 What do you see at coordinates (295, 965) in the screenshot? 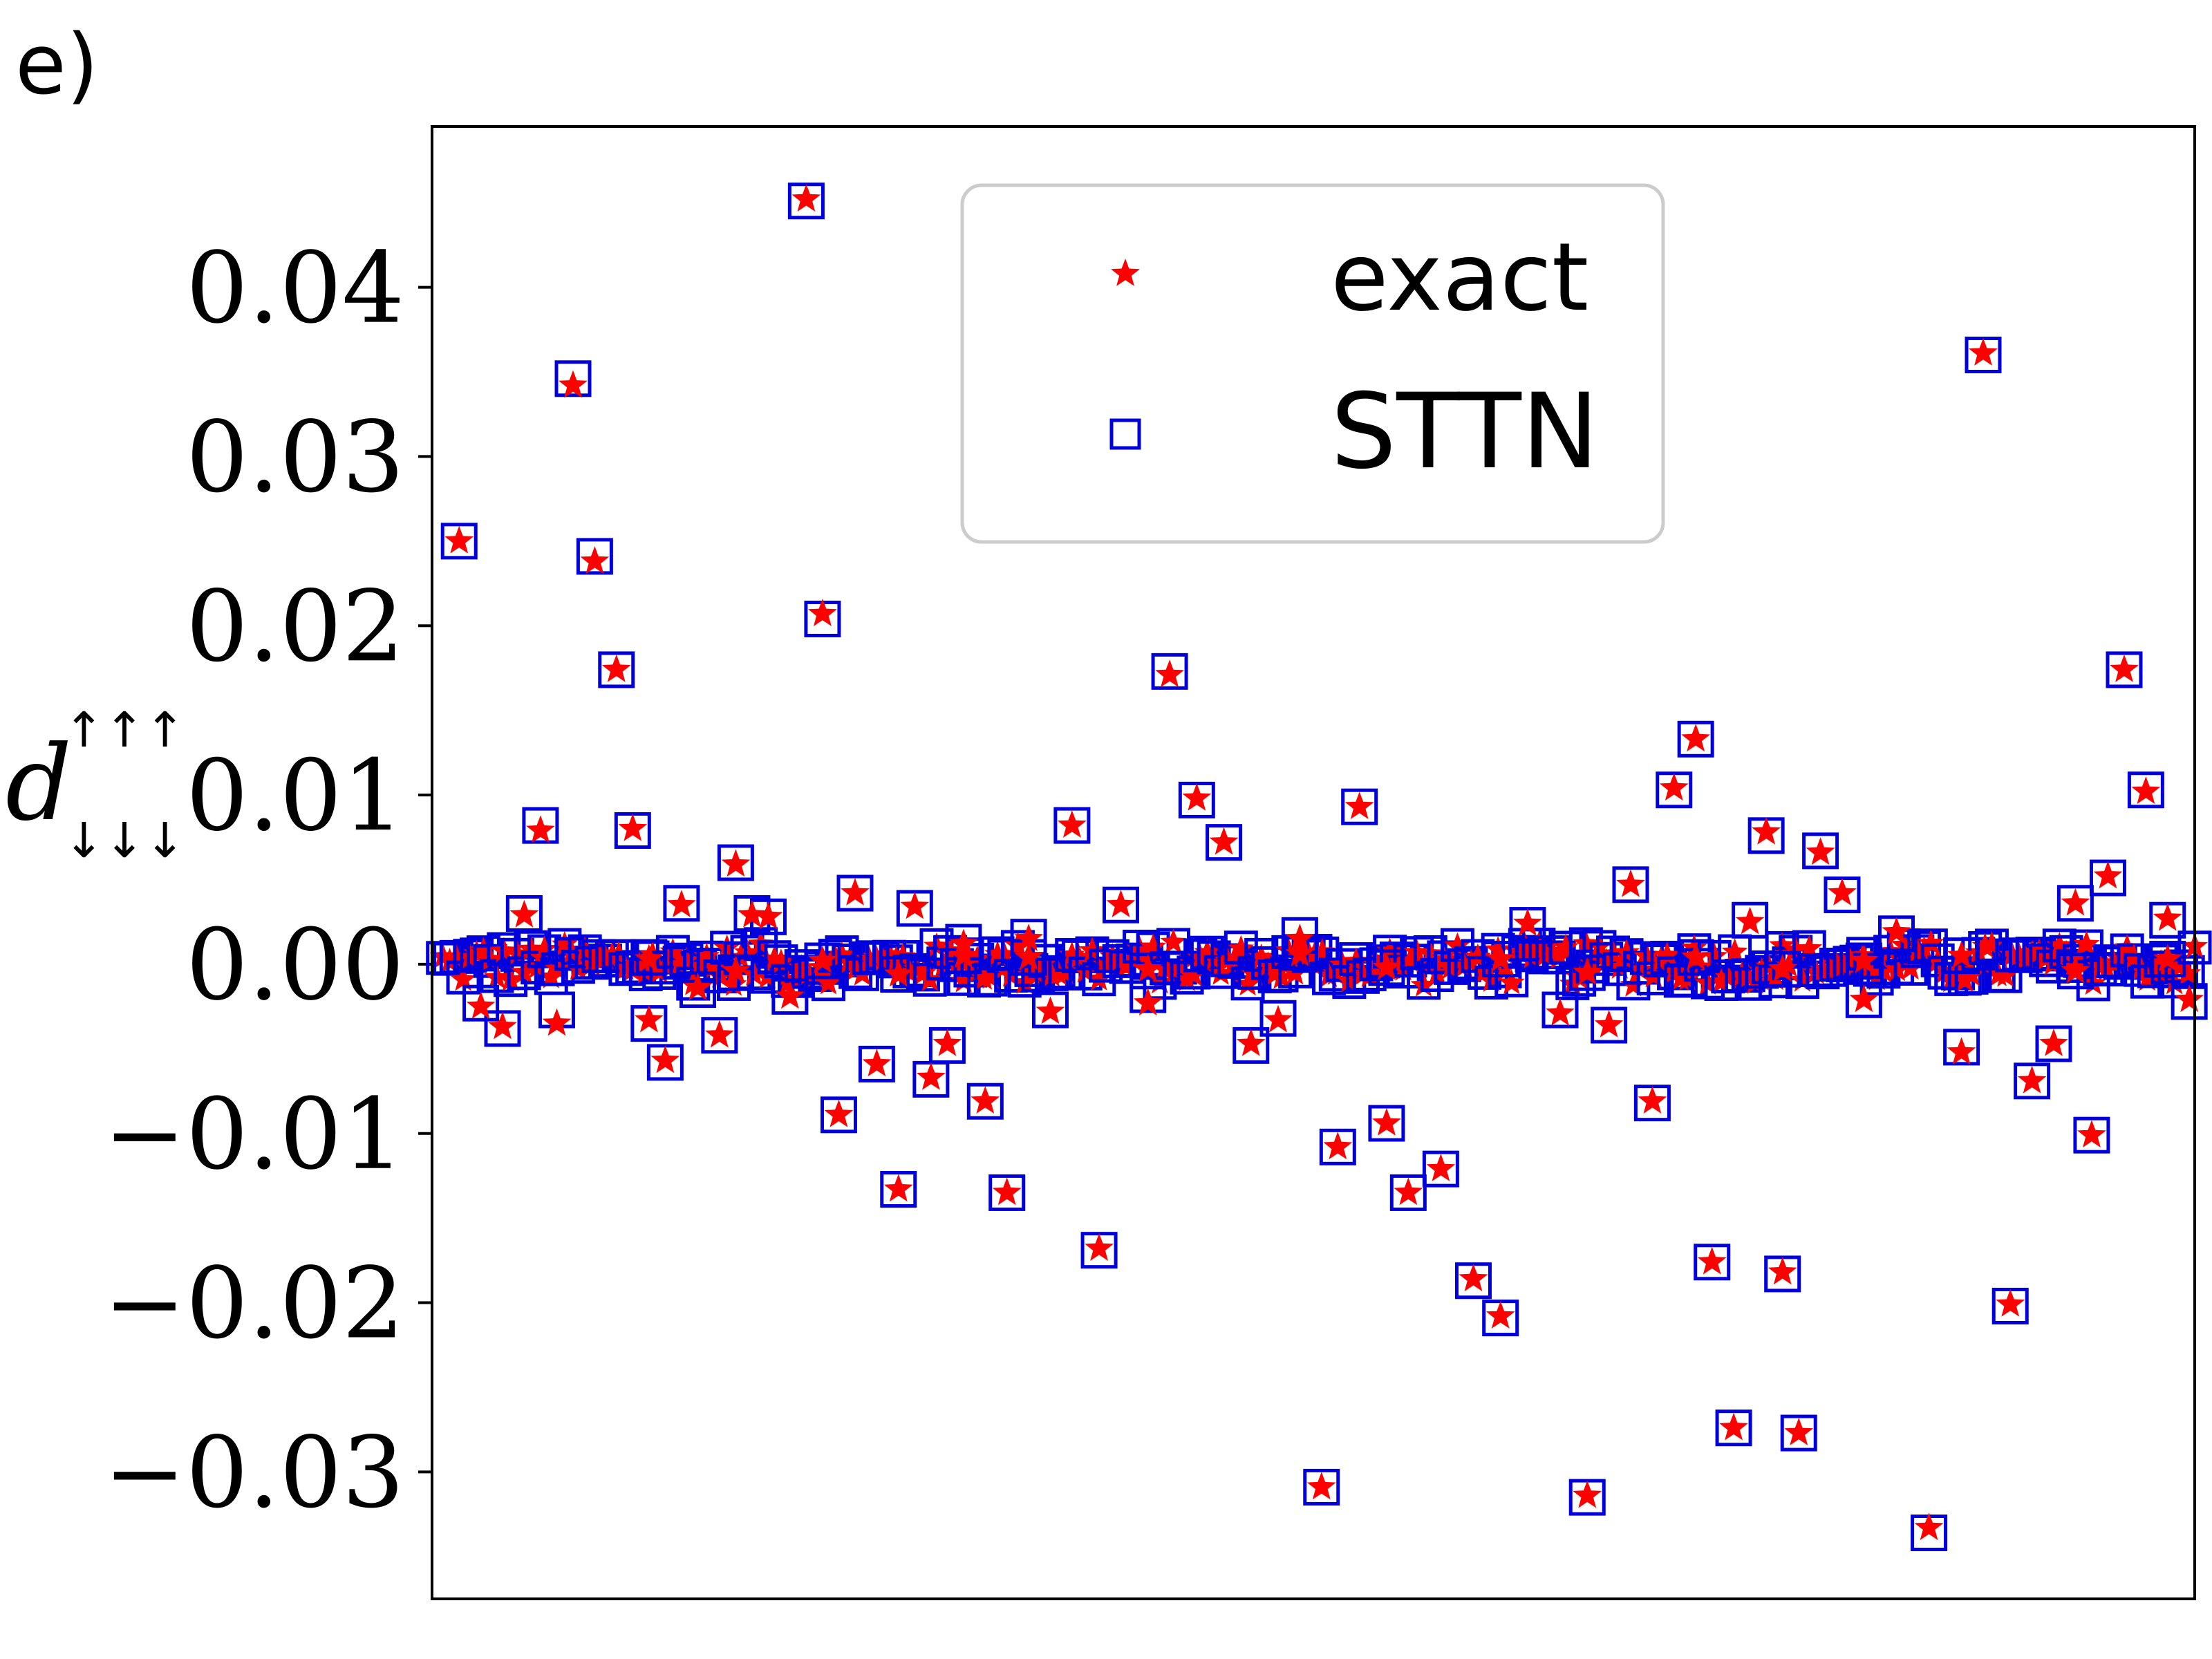
I see `y-tick-label: 0.00` at bounding box center [295, 965].